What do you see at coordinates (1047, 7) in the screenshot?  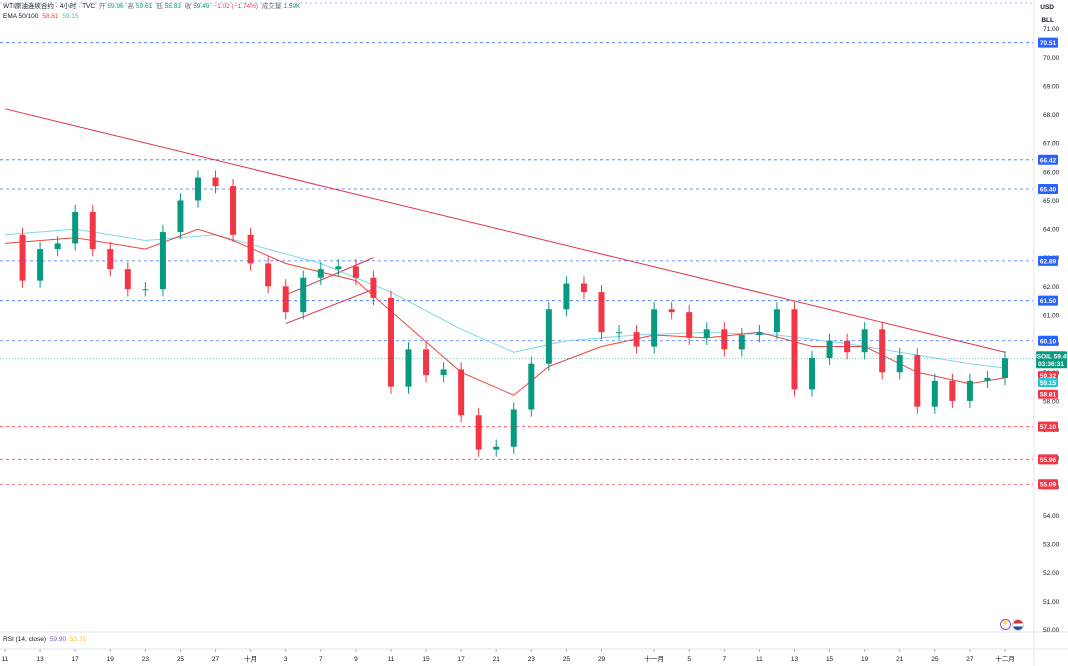 I see `currency-label: USD` at bounding box center [1047, 7].